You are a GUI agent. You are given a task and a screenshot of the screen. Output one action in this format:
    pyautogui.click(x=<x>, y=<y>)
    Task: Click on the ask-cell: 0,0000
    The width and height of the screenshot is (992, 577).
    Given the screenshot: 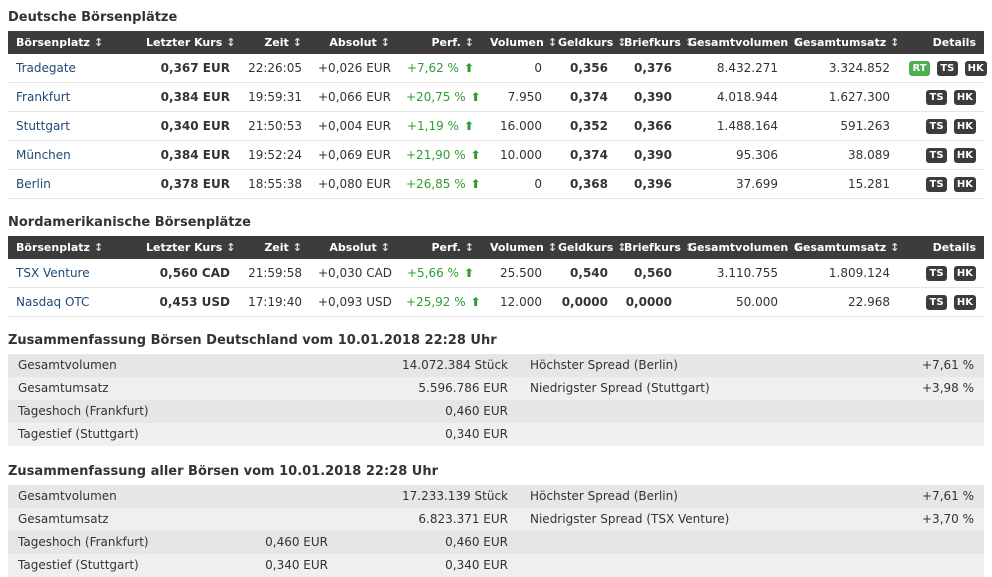 What is the action you would take?
    pyautogui.click(x=648, y=302)
    